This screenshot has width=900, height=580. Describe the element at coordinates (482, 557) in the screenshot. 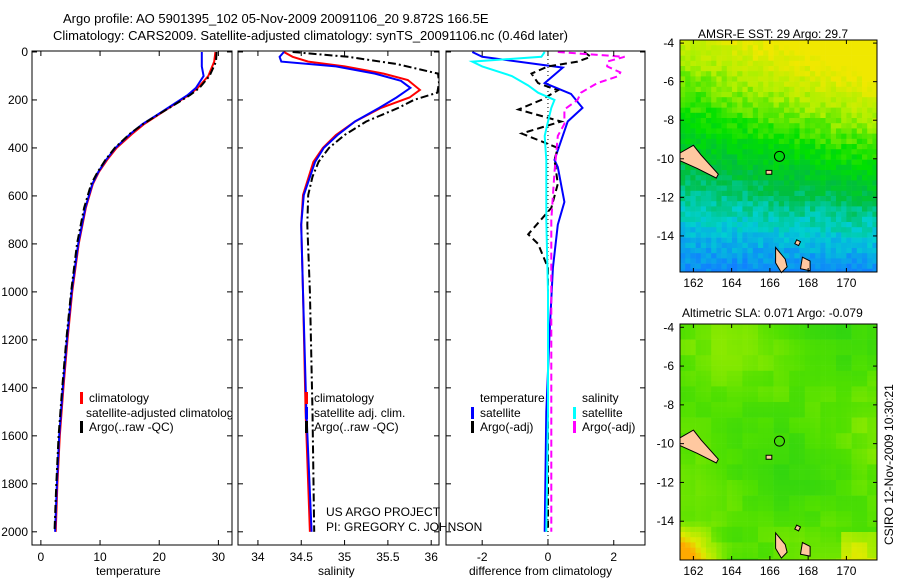

I see `x-tick-label: -2` at that location.